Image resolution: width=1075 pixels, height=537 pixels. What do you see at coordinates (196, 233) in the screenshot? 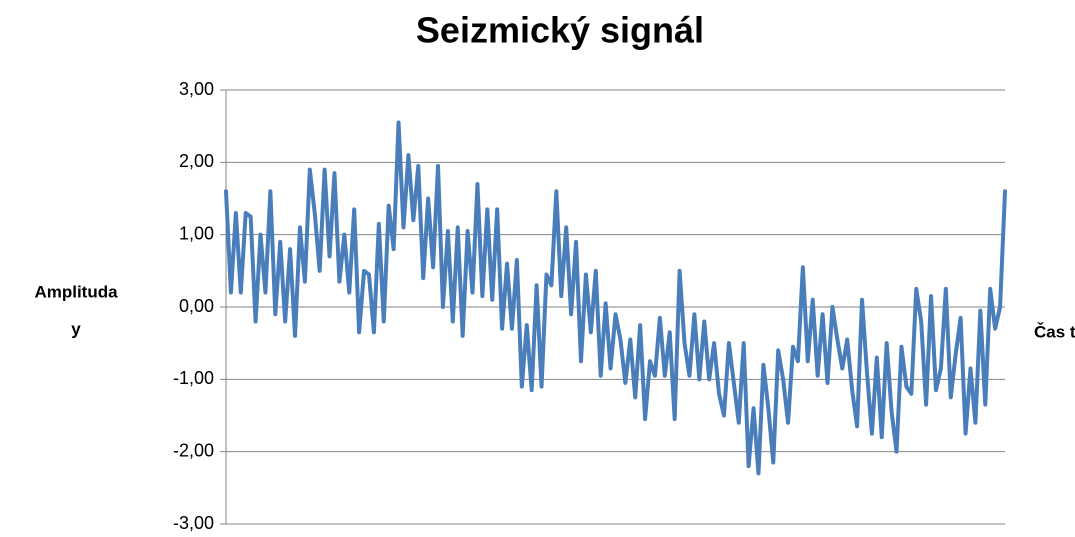
I see `y-tick-label: 1,00` at bounding box center [196, 233].